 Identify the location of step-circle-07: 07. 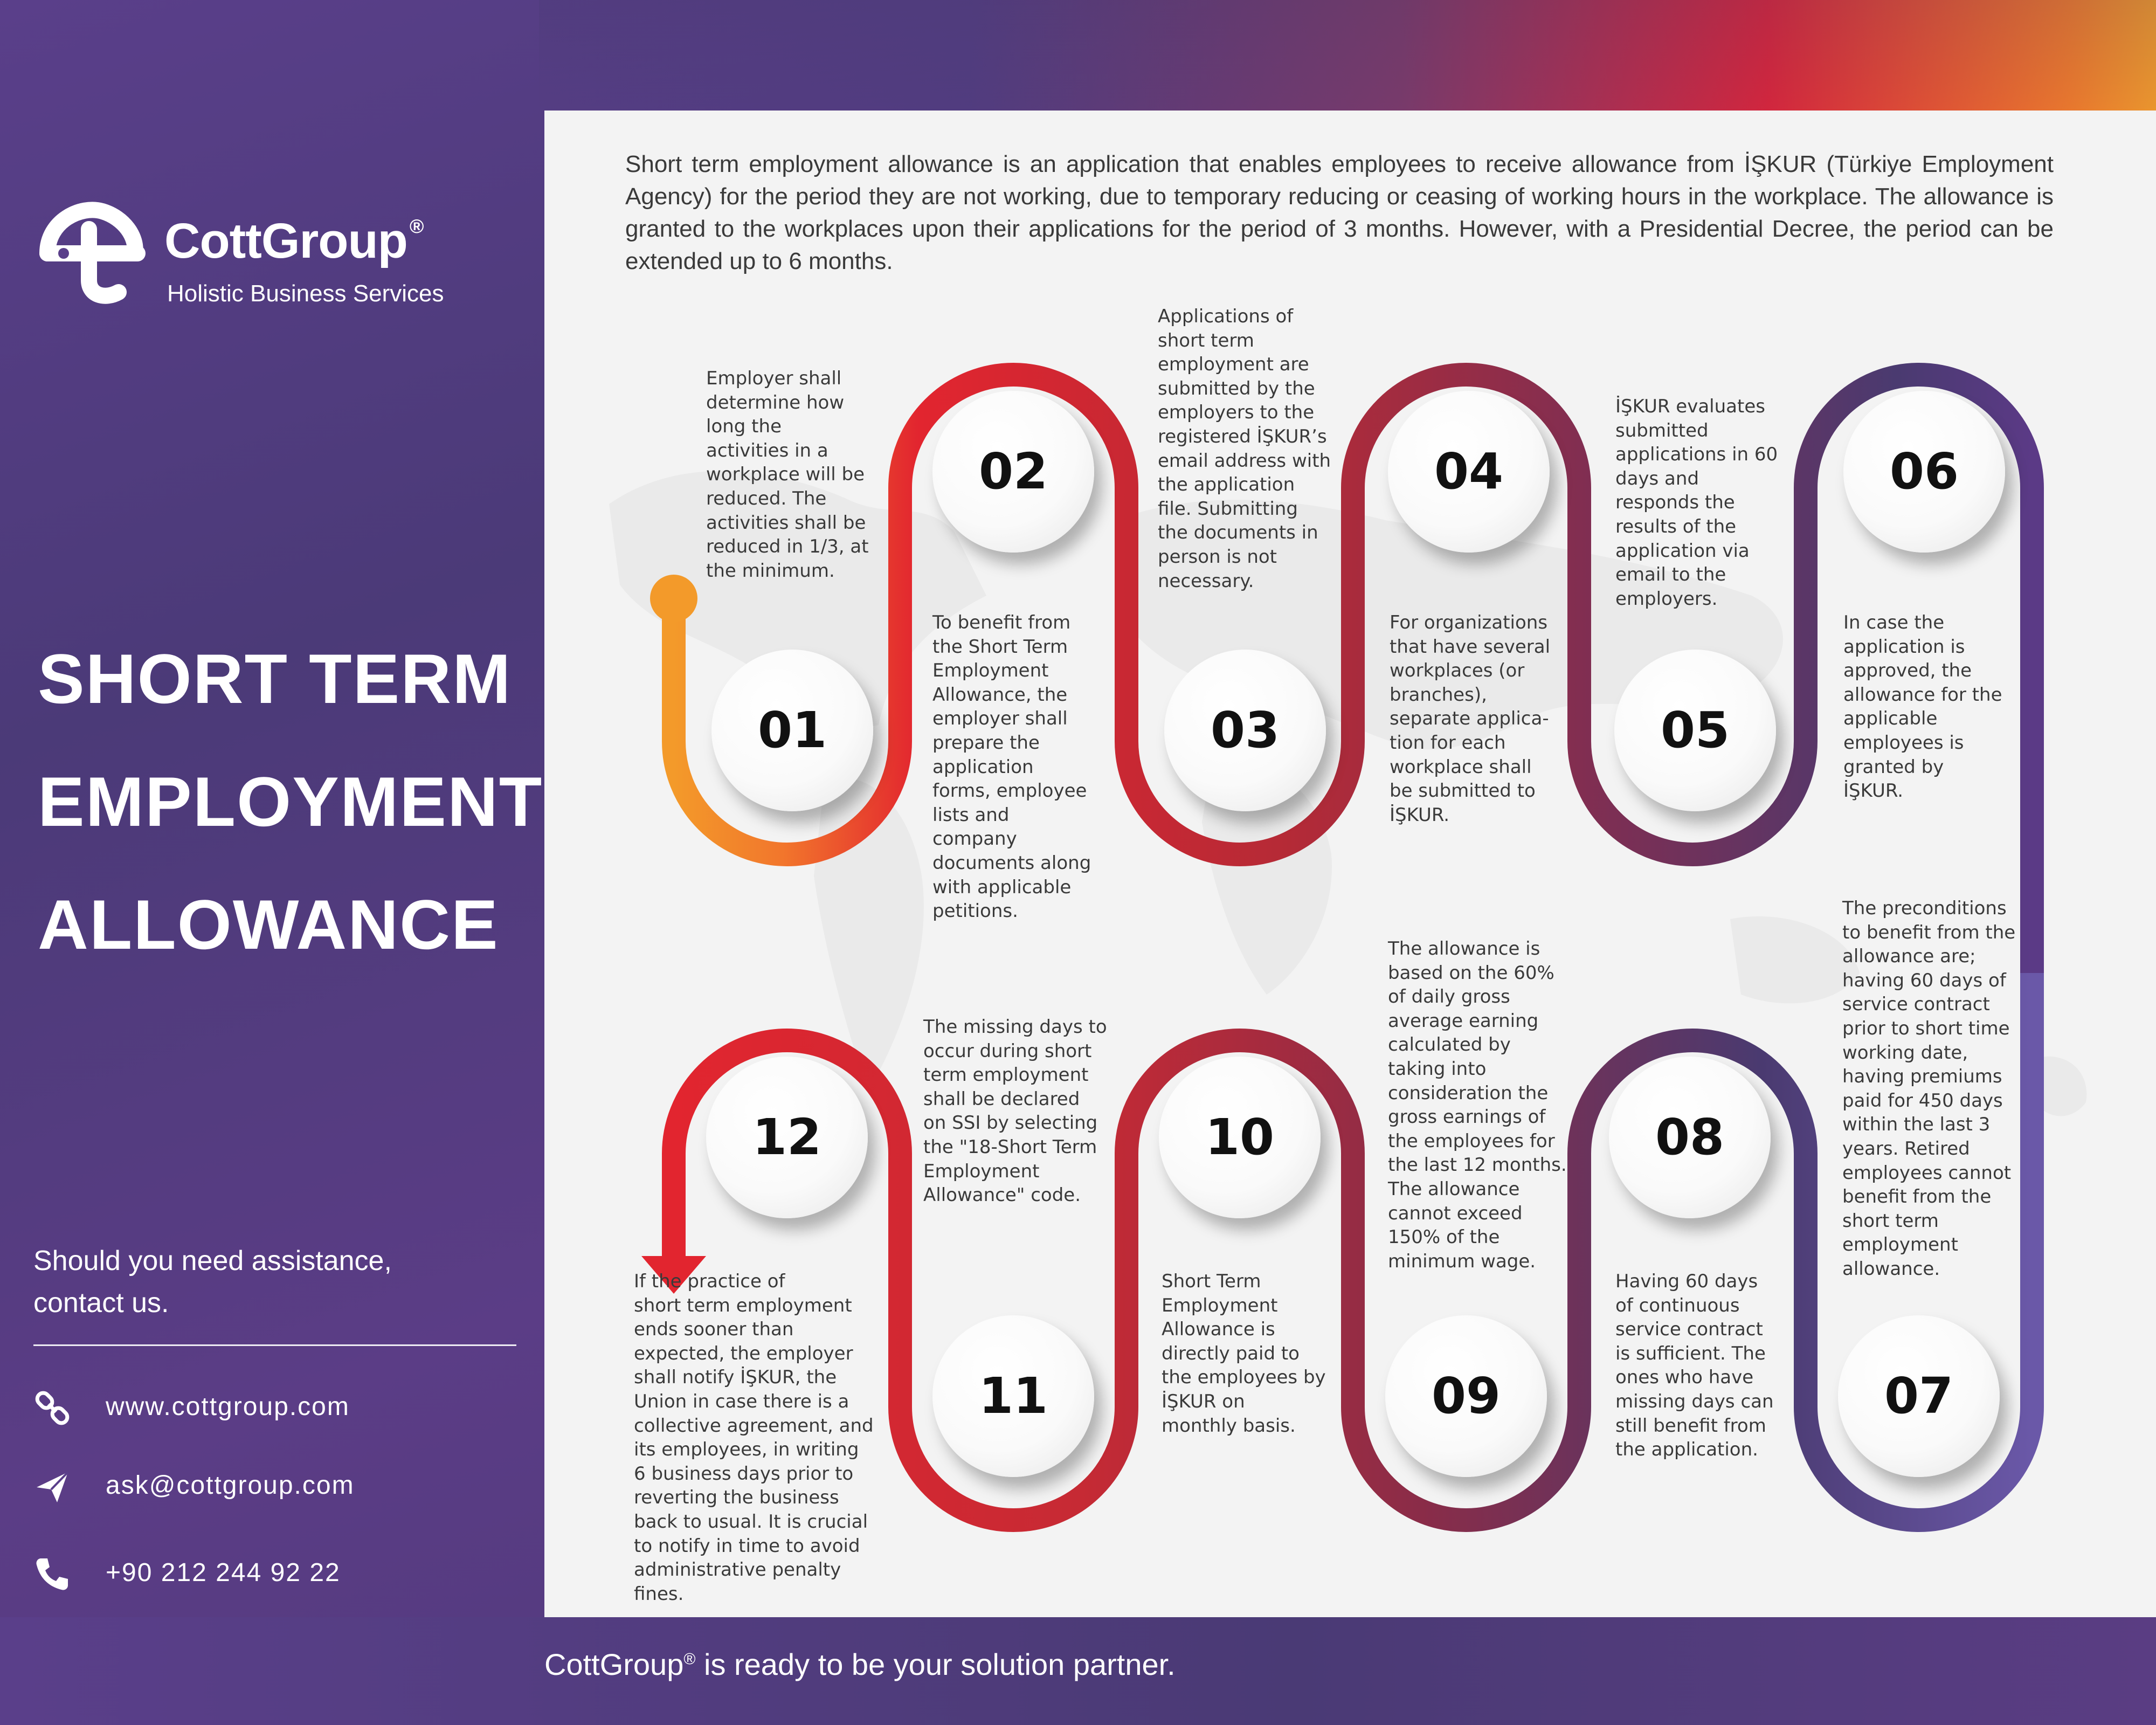
(1919, 1396).